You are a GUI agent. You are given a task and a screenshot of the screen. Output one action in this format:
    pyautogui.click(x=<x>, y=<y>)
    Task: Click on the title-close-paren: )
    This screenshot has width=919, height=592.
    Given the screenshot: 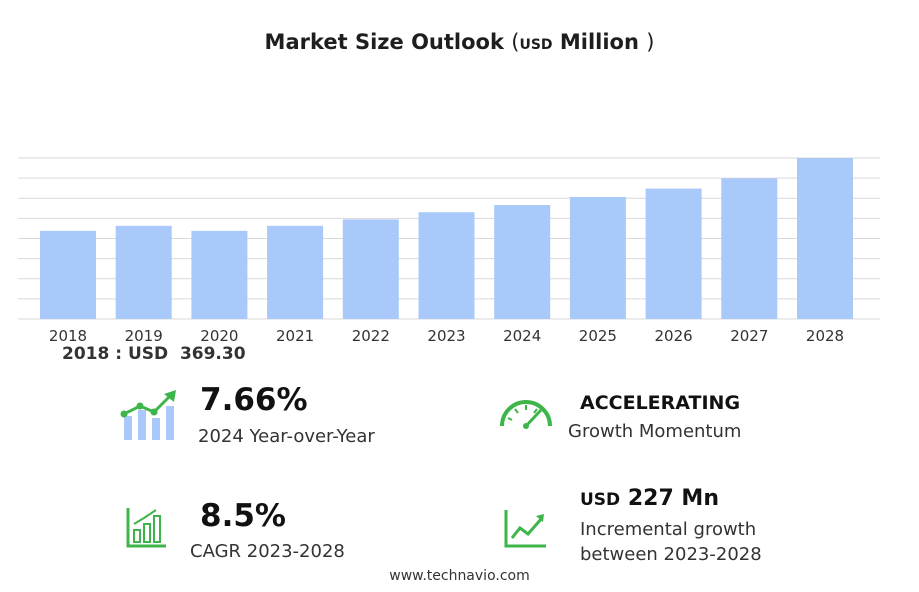 What is the action you would take?
    pyautogui.click(x=650, y=42)
    